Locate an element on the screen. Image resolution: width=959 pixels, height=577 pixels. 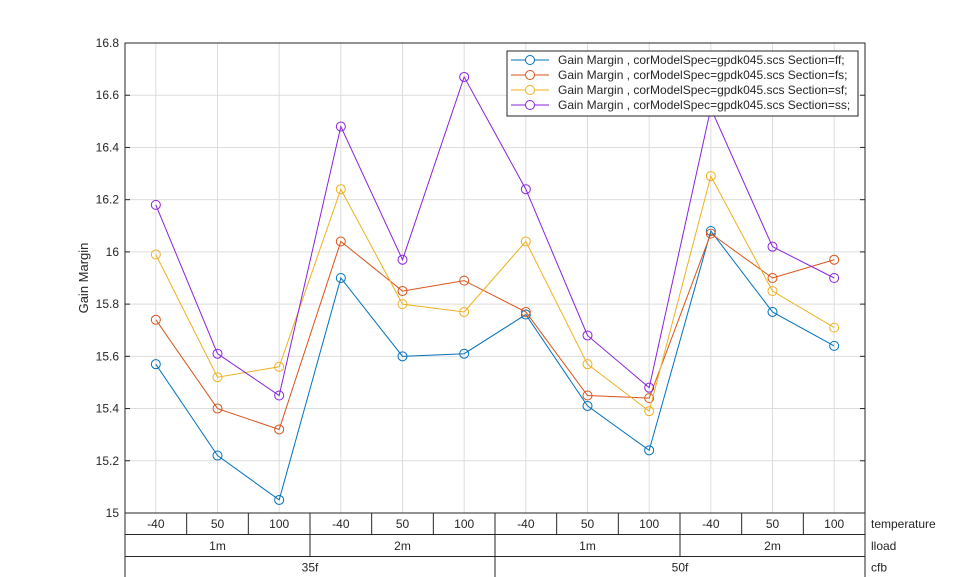
y-tick-label: 16.8 is located at coordinates (108, 43).